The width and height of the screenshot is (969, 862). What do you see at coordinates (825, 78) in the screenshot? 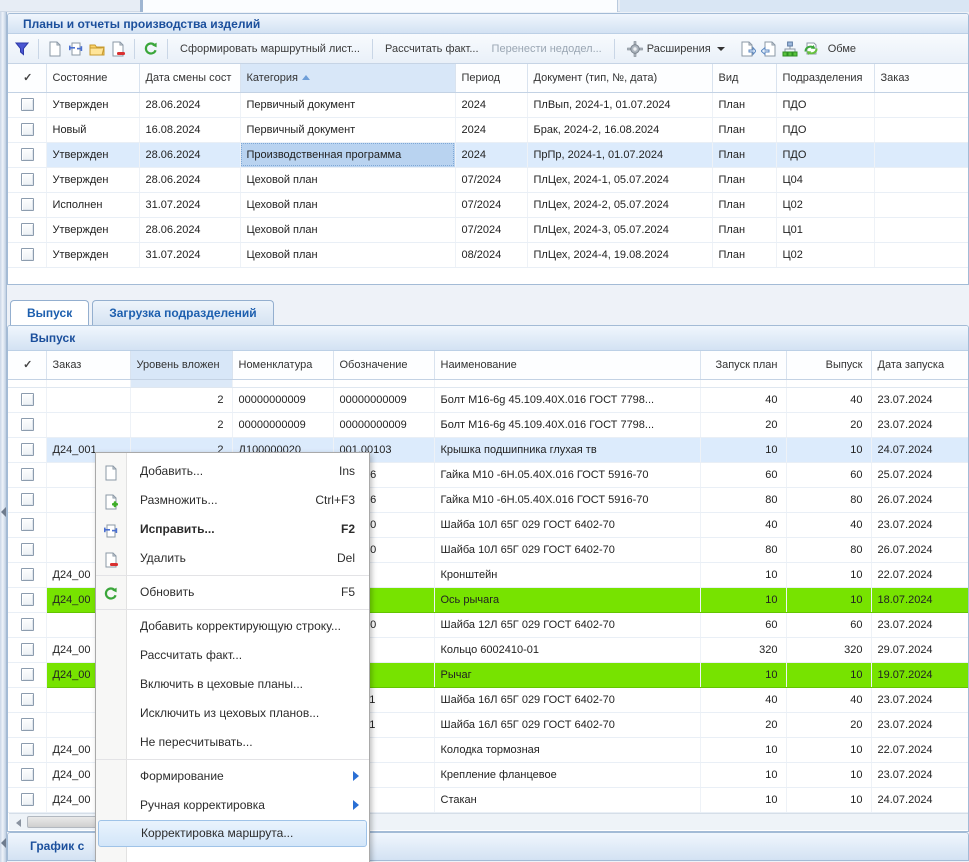
I see `column-header: Подразделения` at bounding box center [825, 78].